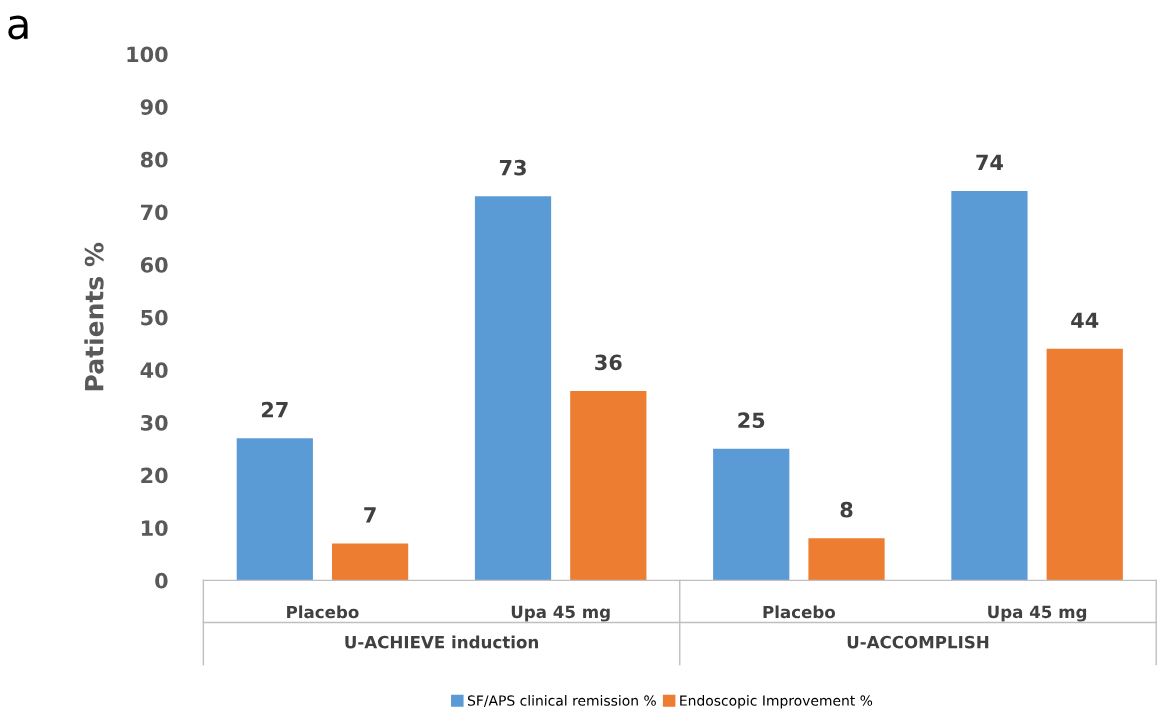 The image size is (1162, 721). I want to click on text: U-ACHIEVE induction, so click(441, 642).